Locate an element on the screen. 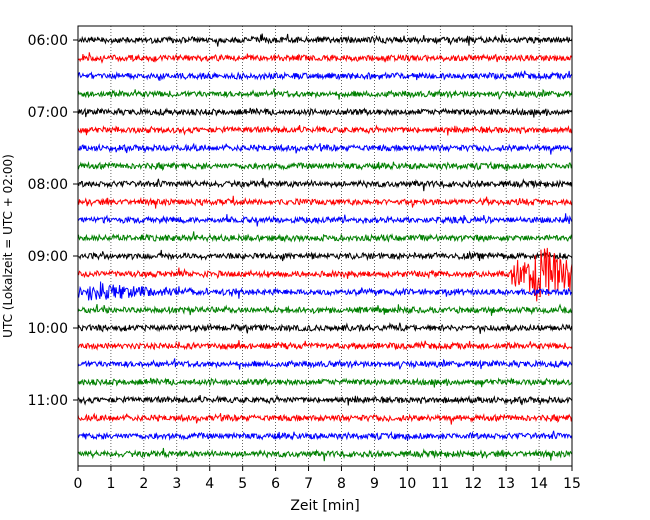 Image resolution: width=650 pixels, height=520 pixels. trace-0615-red is located at coordinates (325, 58).